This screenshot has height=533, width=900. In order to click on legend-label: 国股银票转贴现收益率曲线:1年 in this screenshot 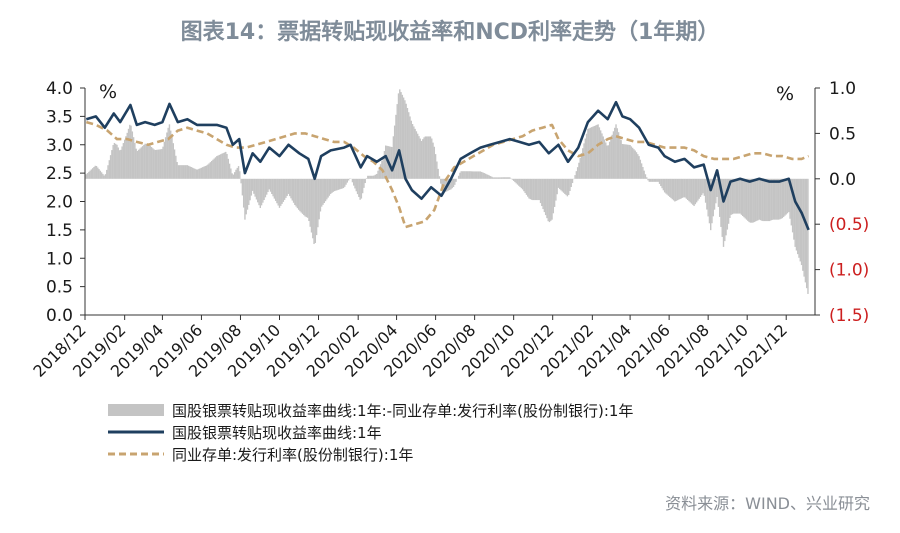, I will do `click(277, 433)`.